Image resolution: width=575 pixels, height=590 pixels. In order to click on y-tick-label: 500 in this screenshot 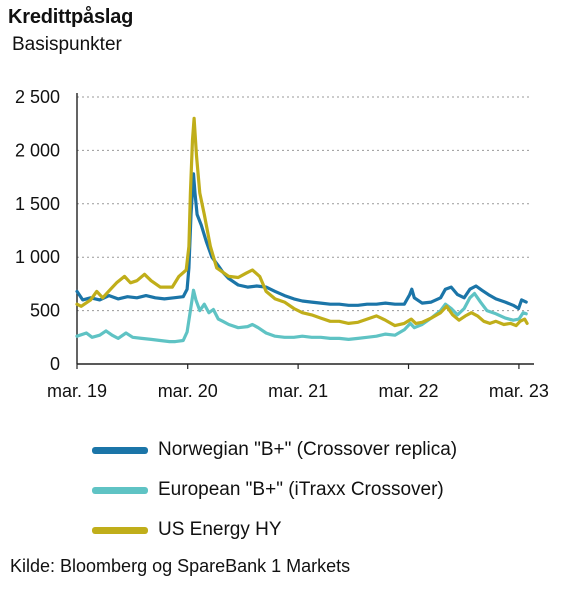, I will do `click(45, 311)`.